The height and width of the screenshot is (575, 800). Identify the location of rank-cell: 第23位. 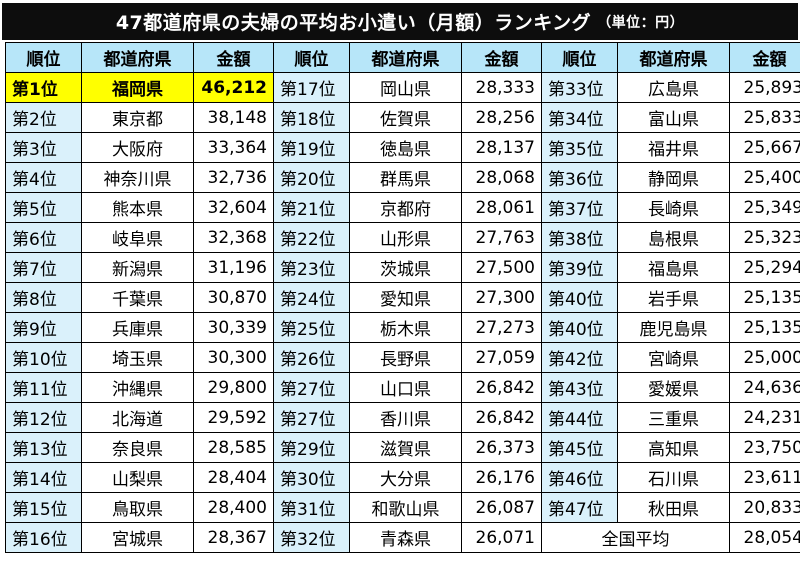
(311, 267).